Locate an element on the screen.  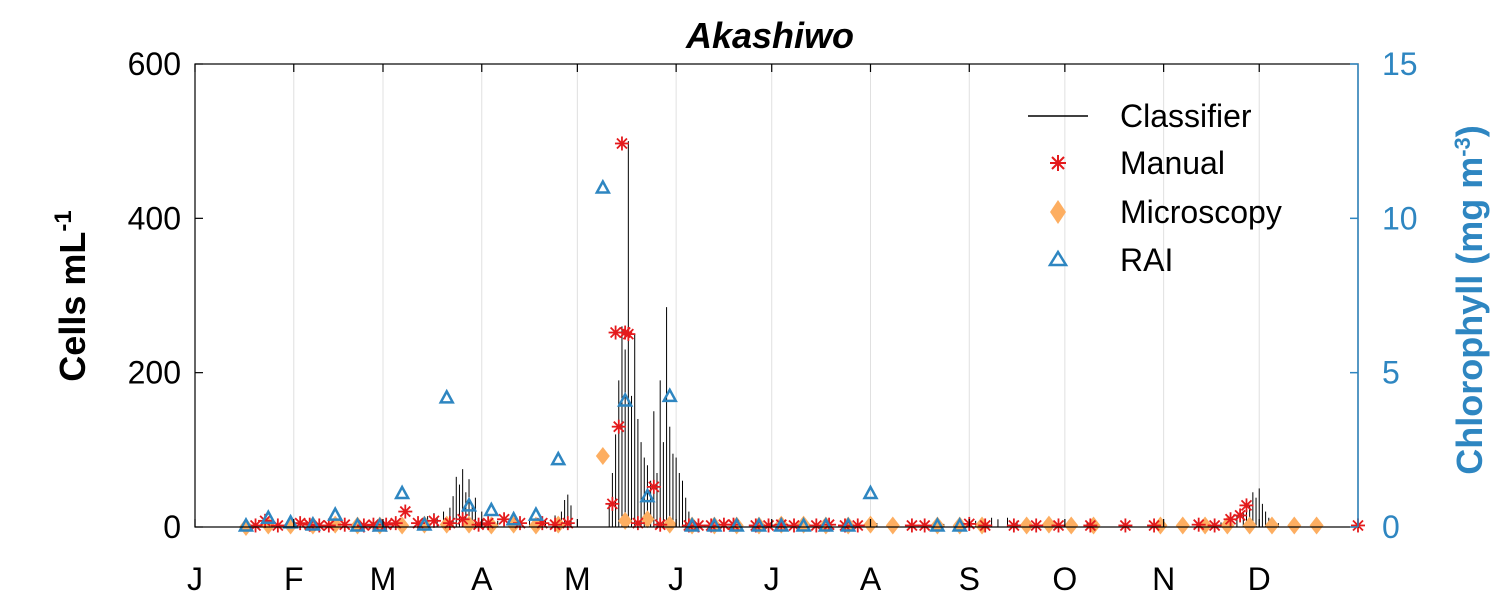
x-tick-label: D is located at coordinates (1259, 579).